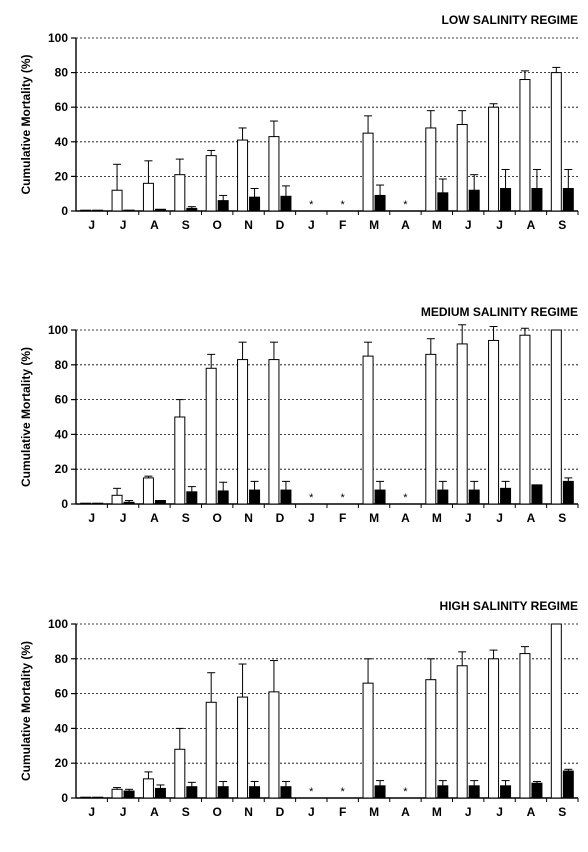 This screenshot has height=852, width=588. I want to click on y-tick-label: 20, so click(62, 176).